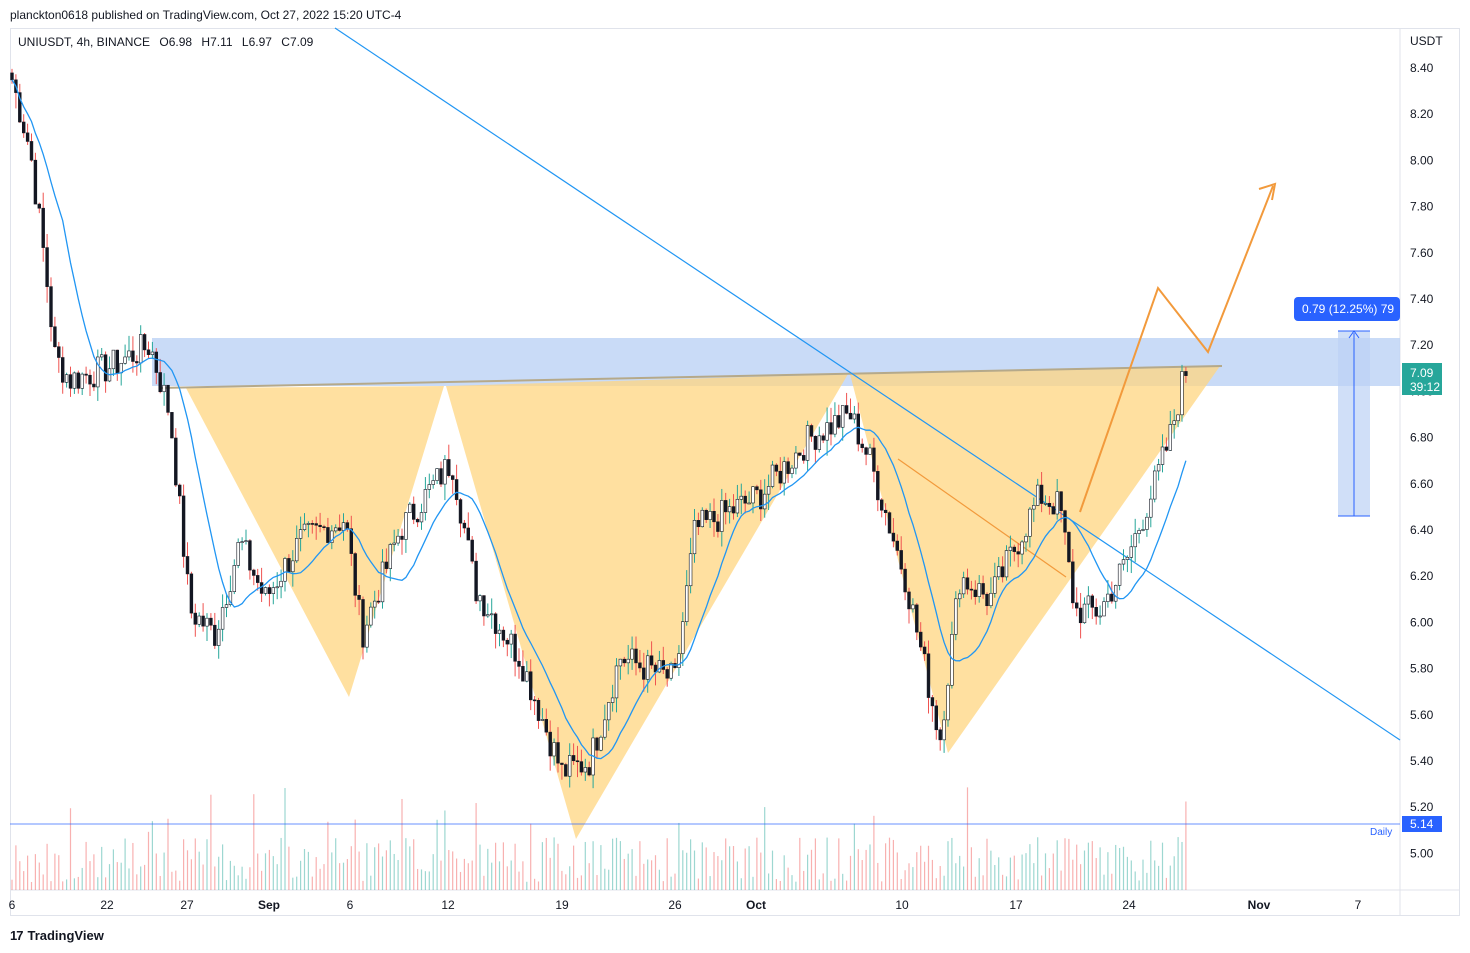 The width and height of the screenshot is (1470, 953). I want to click on right-shoulder-trendline, so click(982, 518).